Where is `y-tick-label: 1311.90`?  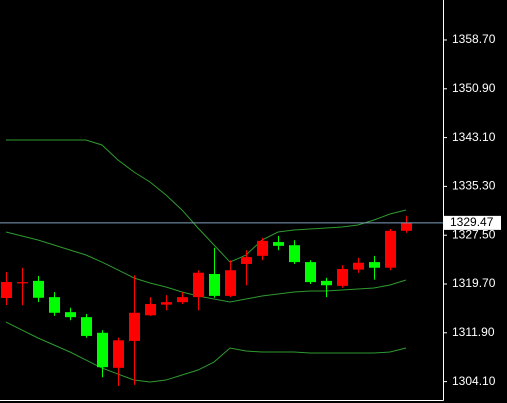
y-tick-label: 1311.90 is located at coordinates (473, 332).